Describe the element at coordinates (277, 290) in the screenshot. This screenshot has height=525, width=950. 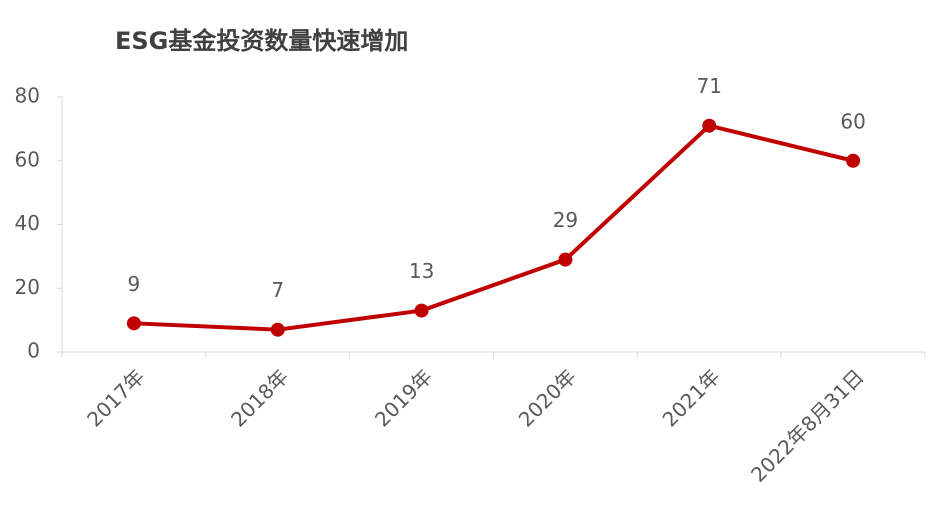
I see `data-label: 7` at that location.